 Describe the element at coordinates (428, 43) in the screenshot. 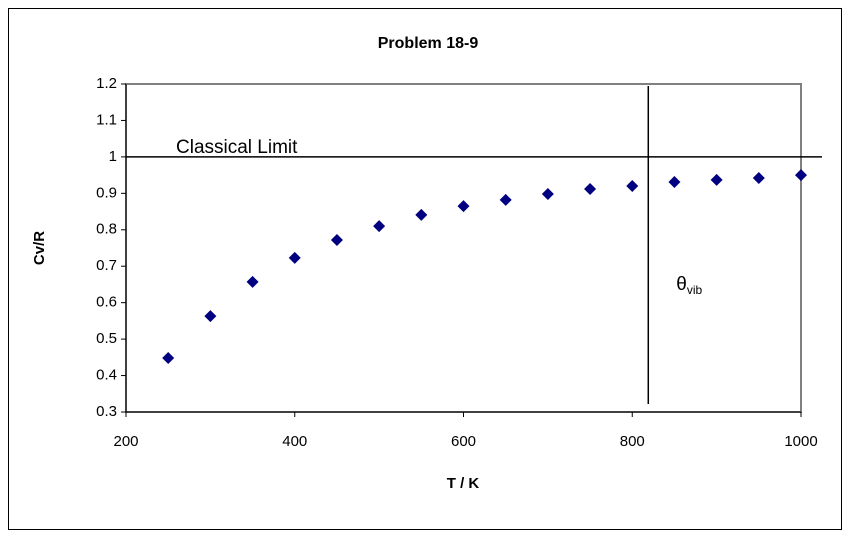

I see `chart-title: Problem 18-9` at that location.